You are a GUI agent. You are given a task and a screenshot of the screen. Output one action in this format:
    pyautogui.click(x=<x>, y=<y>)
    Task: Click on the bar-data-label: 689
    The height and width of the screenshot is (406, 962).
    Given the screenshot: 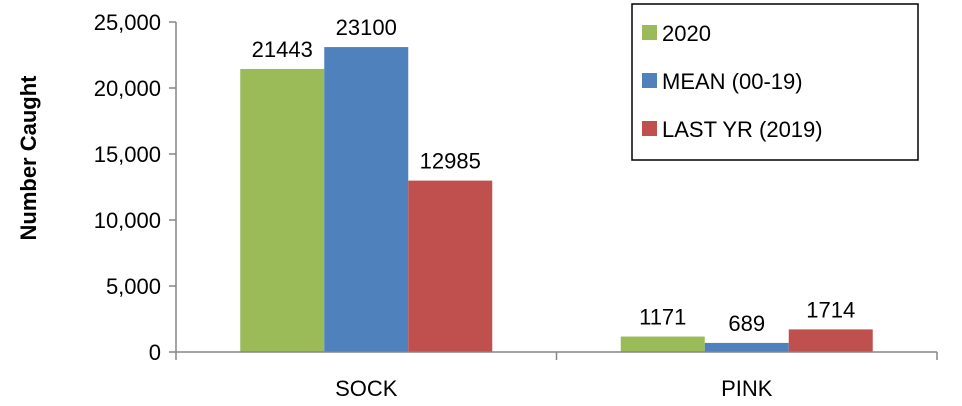 What is the action you would take?
    pyautogui.click(x=746, y=323)
    